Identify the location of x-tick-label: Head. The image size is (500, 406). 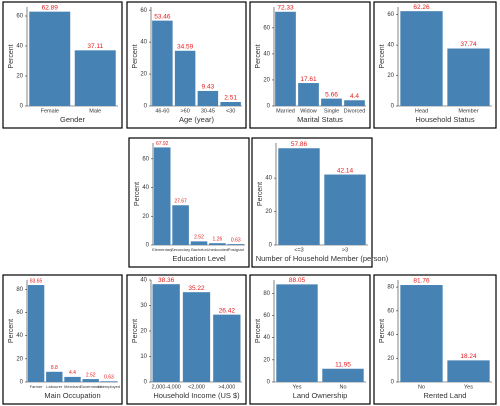
(421, 111).